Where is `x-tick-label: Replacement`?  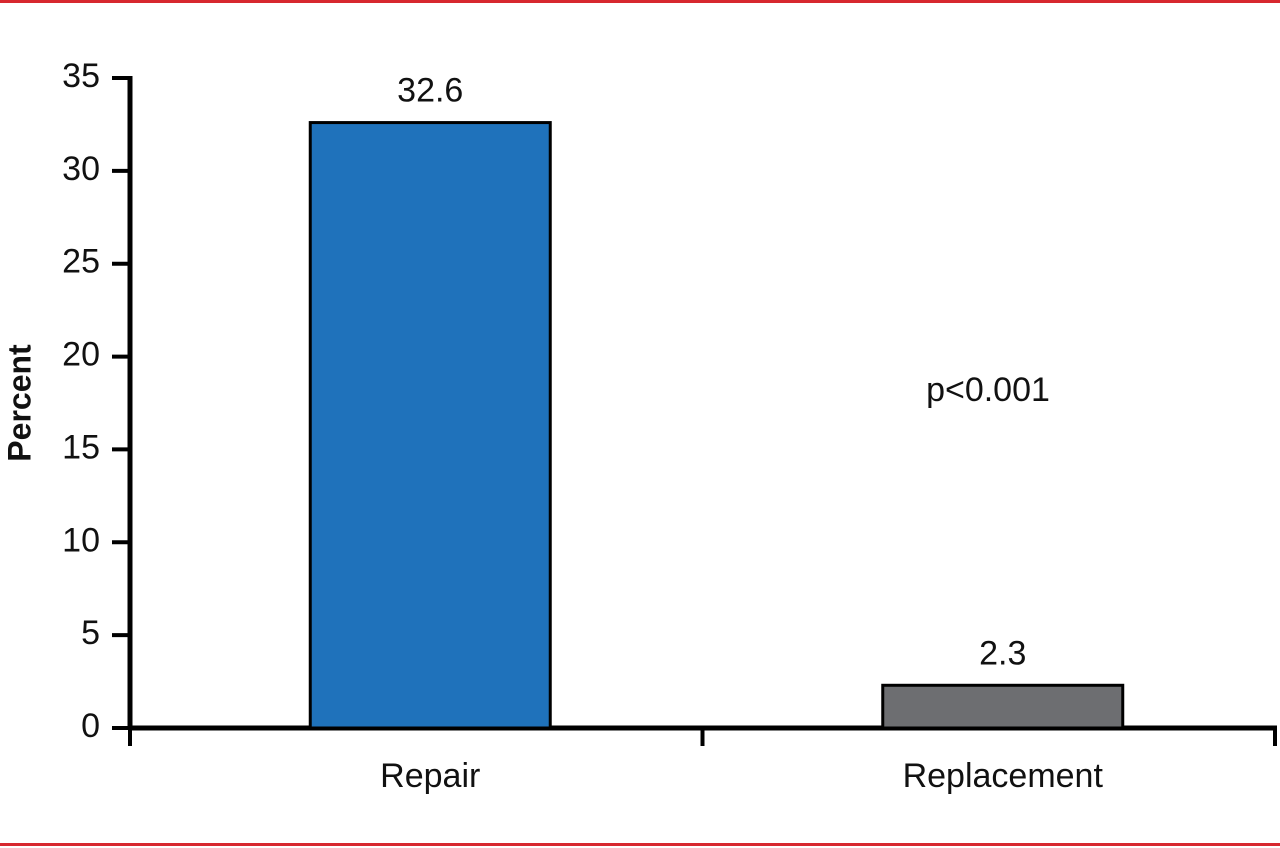
x-tick-label: Replacement is located at coordinates (1003, 776).